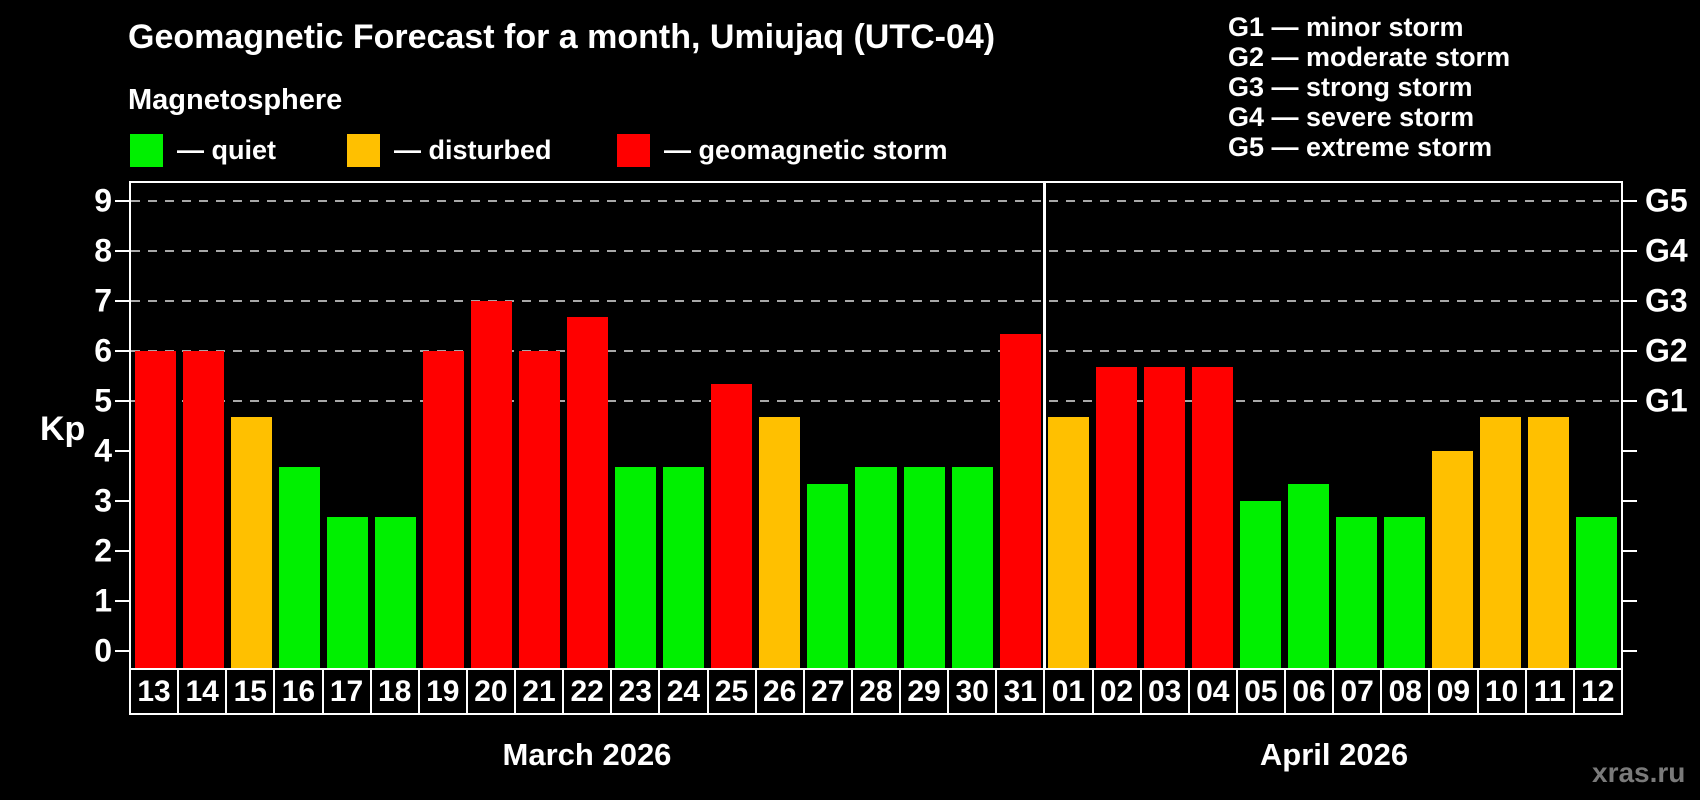 The width and height of the screenshot is (1700, 800). I want to click on day-cell-march-16: 16, so click(298, 691).